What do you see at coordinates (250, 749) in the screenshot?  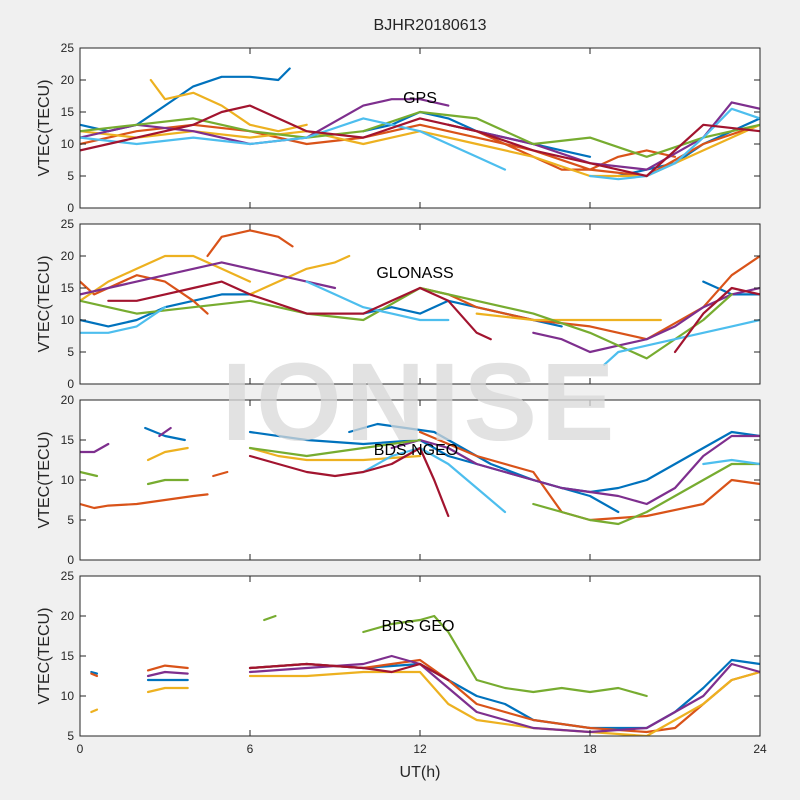 I see `x-tick-label: 6` at bounding box center [250, 749].